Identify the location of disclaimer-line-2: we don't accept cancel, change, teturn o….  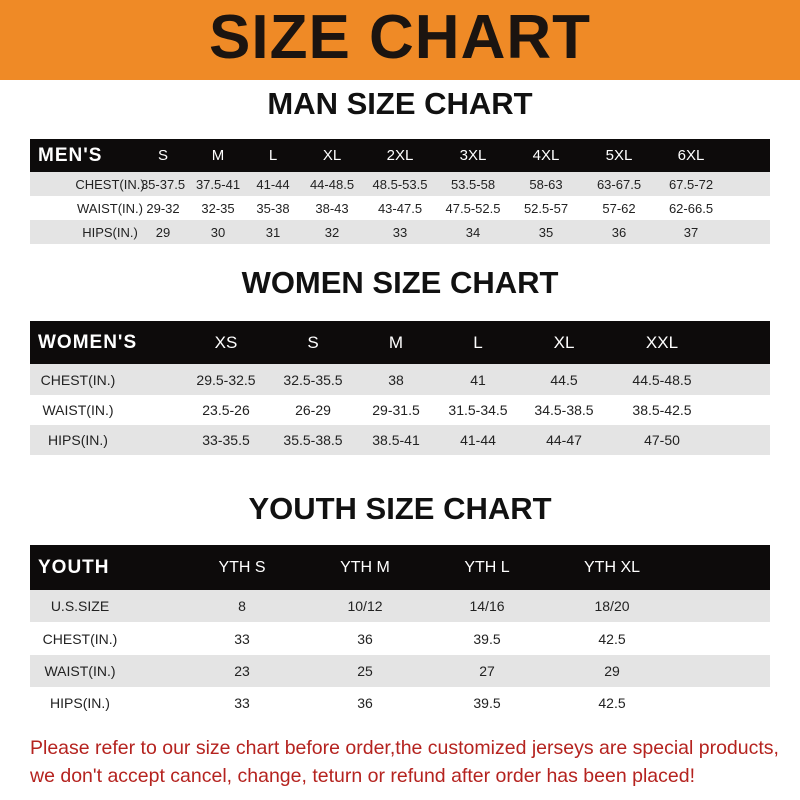
(362, 776).